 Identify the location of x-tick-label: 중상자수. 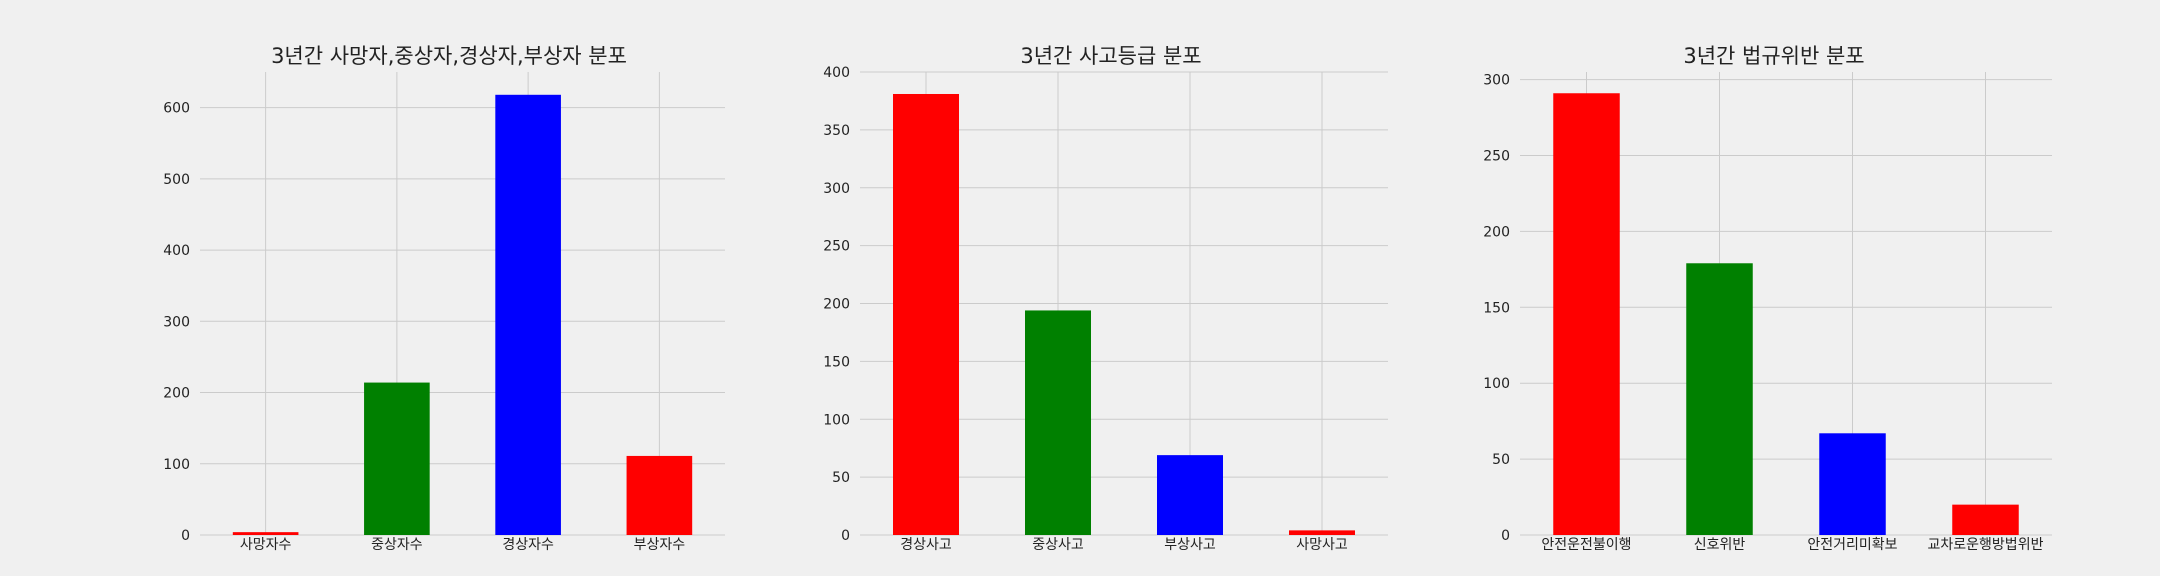
(397, 545).